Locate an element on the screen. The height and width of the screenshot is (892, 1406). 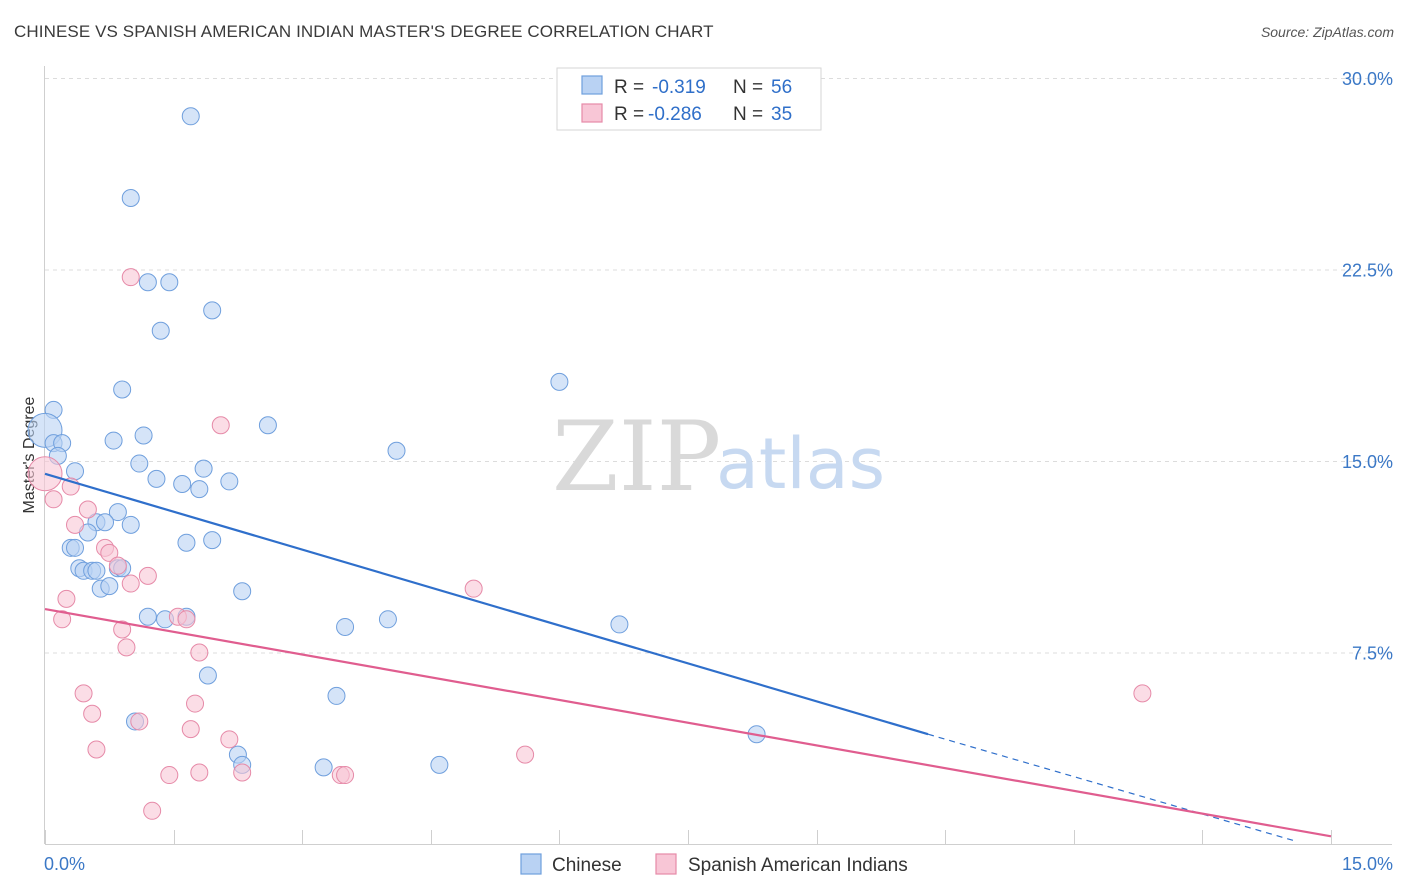
y-tick-labels: 7.5% 15.0% 22.5% 30.0% is located at coordinates (1367, 366).